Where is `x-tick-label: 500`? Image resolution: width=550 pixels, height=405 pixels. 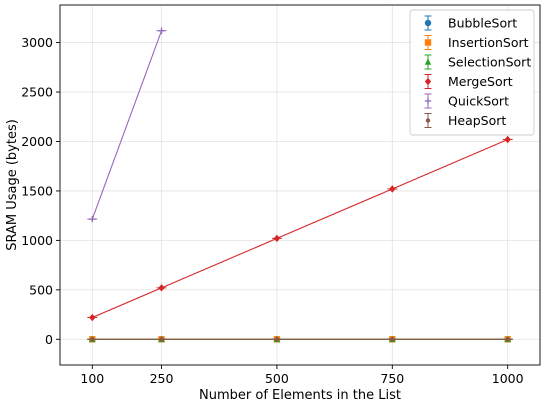 x-tick-label: 500 is located at coordinates (277, 378).